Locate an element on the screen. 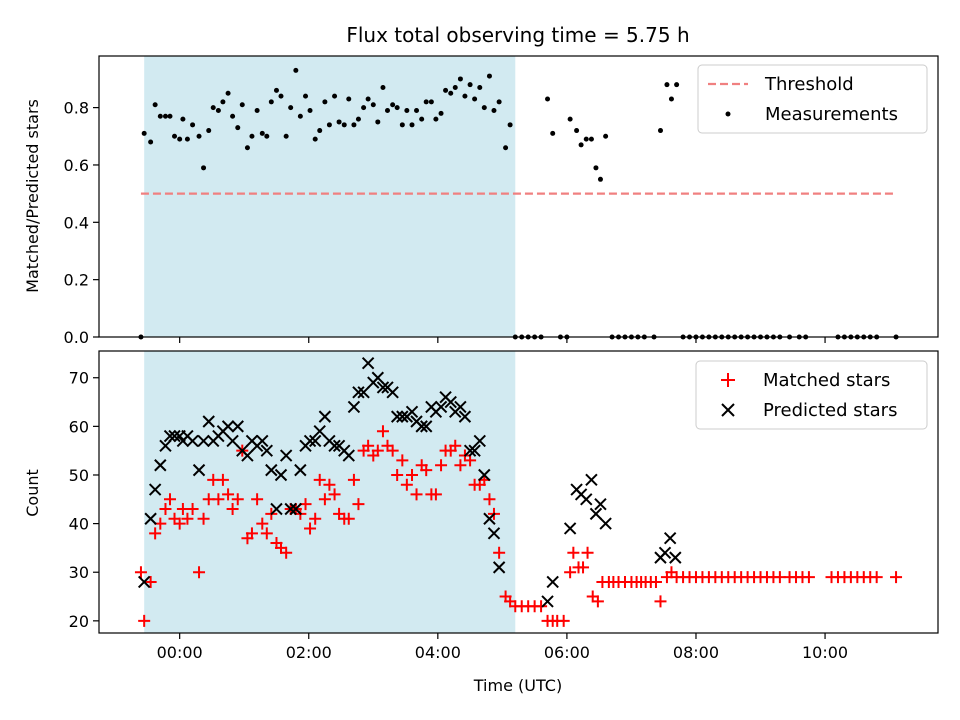 The height and width of the screenshot is (720, 960). bottom-x-tick-label: 02:00 is located at coordinates (309, 652).